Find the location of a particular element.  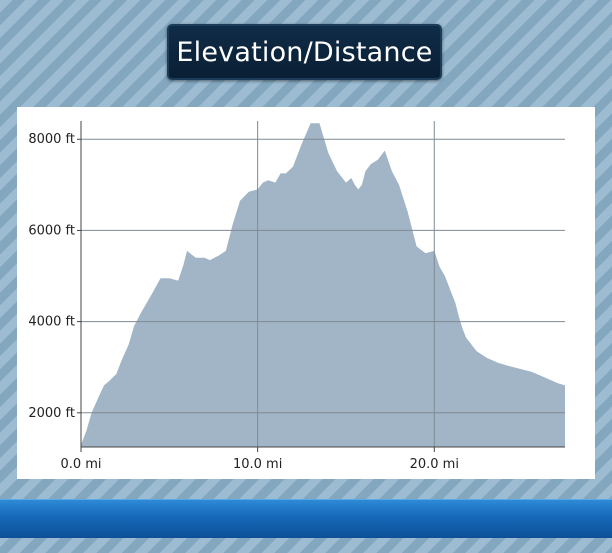

x-tick-label: 10.0 mi is located at coordinates (257, 464).